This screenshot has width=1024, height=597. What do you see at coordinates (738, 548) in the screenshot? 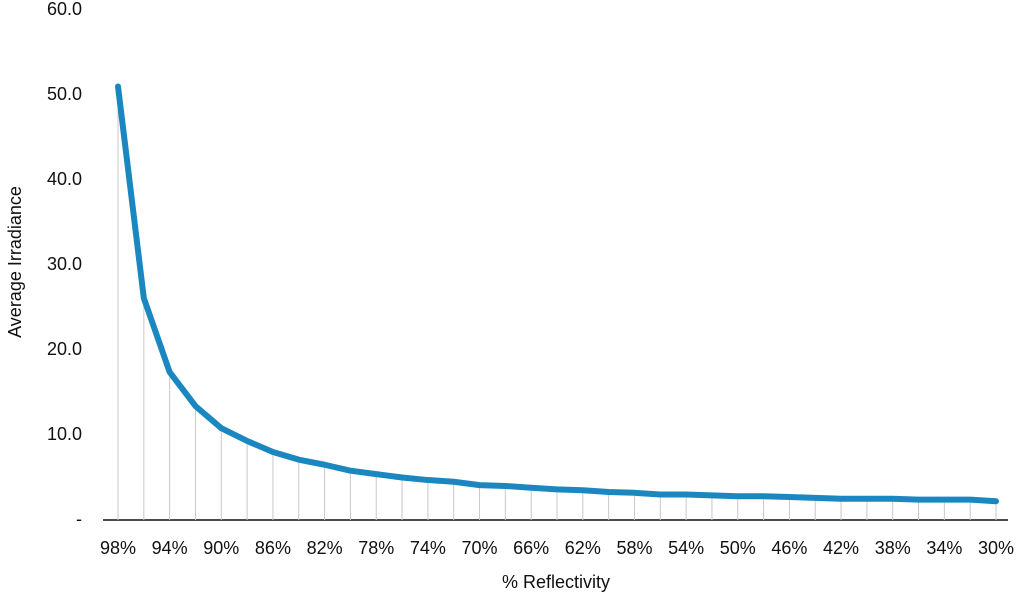
I see `x-tick-label: 50%` at bounding box center [738, 548].